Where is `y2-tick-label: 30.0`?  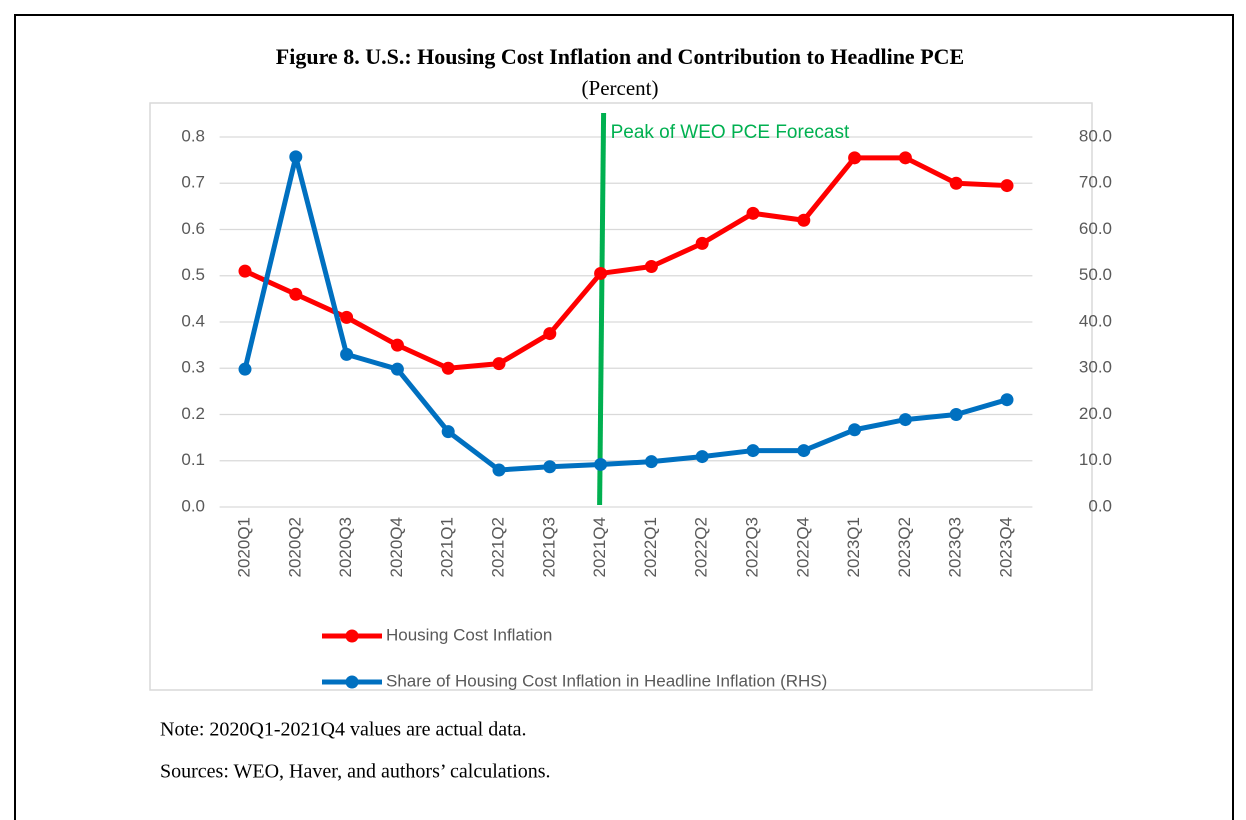
y2-tick-label: 30.0 is located at coordinates (1095, 367).